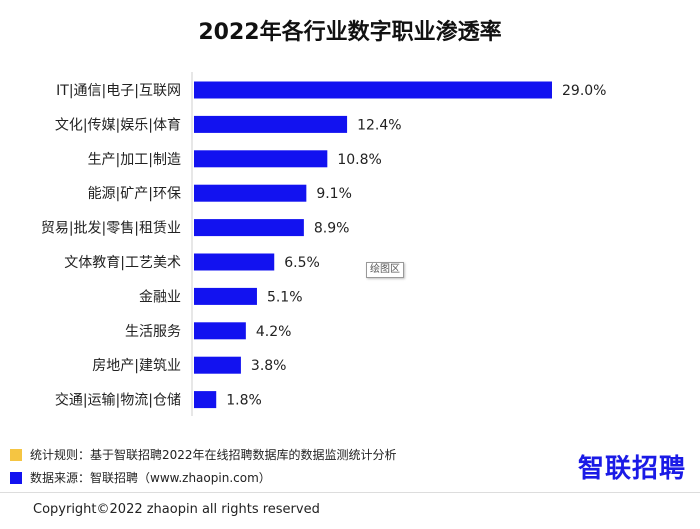  I want to click on plot-area-tooltip: 绘图区, so click(385, 270).